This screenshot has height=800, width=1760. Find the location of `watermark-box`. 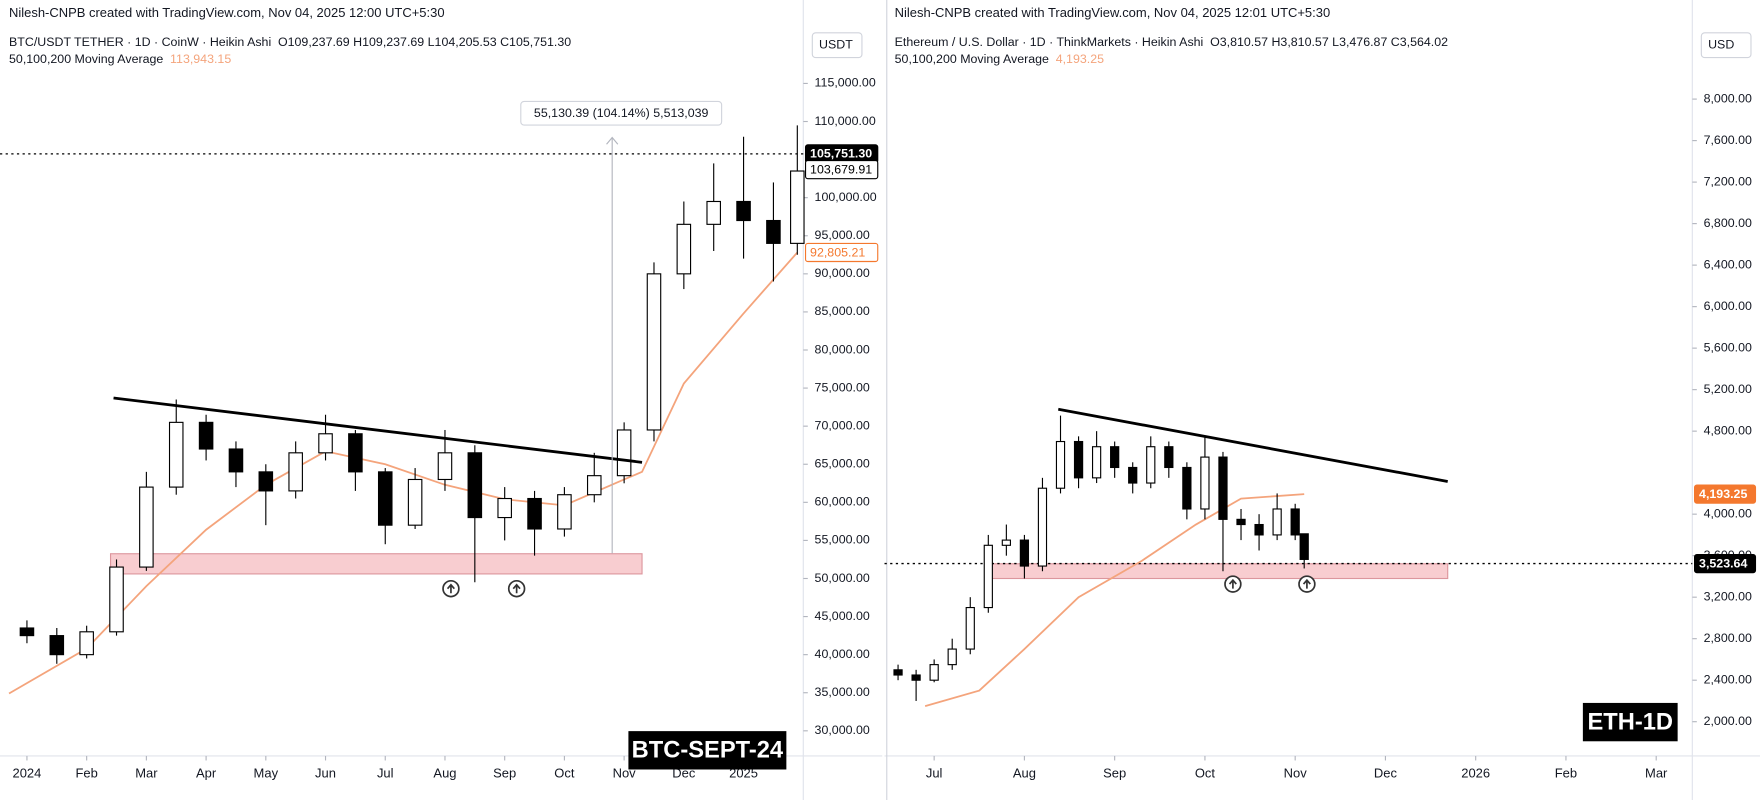

watermark-box is located at coordinates (707, 750).